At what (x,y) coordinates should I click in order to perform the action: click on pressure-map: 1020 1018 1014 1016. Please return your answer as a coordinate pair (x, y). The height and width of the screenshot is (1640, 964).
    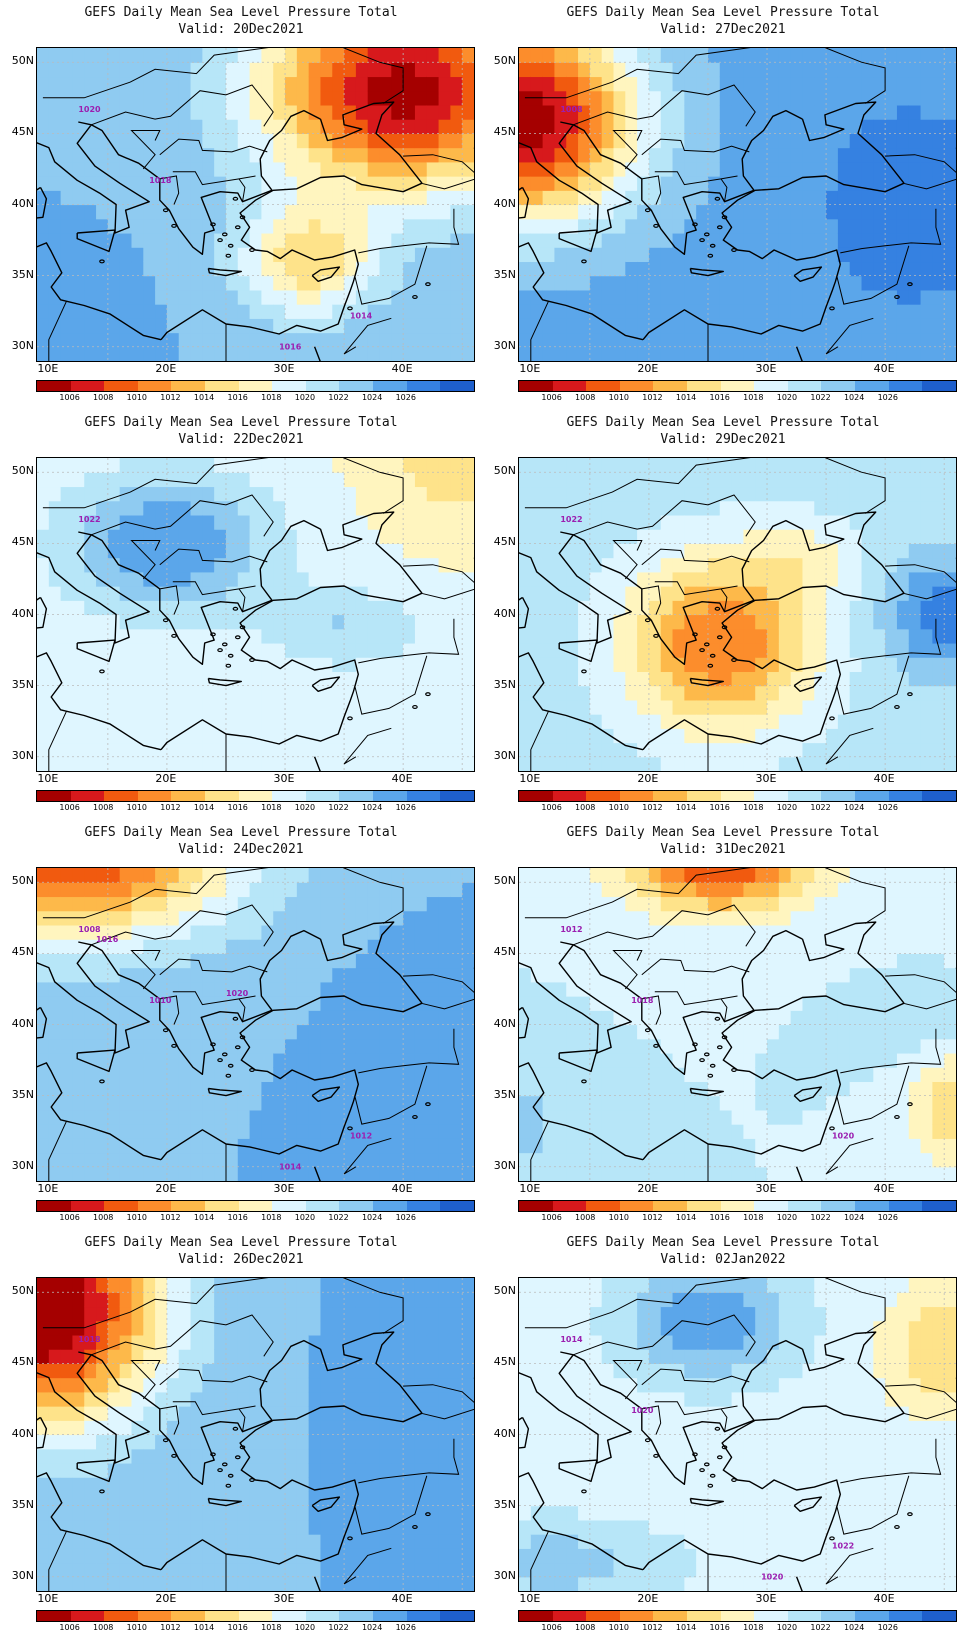
    Looking at the image, I should click on (255, 204).